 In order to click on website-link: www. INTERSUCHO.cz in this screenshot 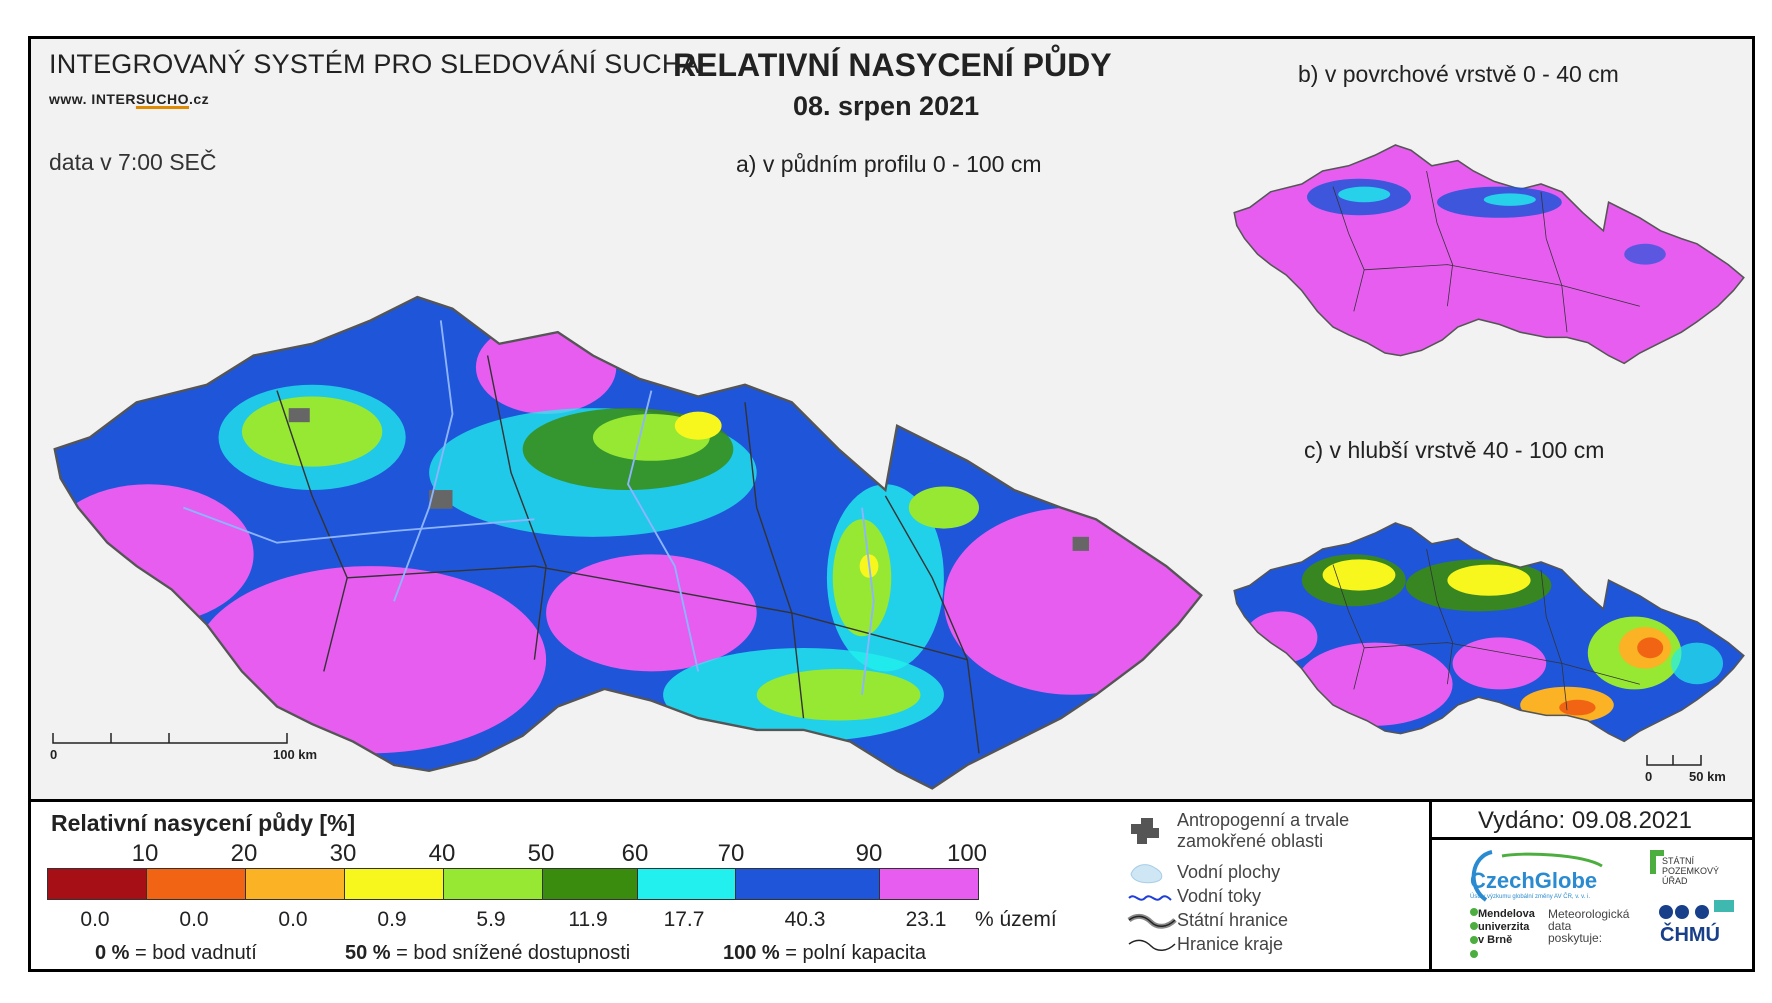, I will do `click(129, 99)`.